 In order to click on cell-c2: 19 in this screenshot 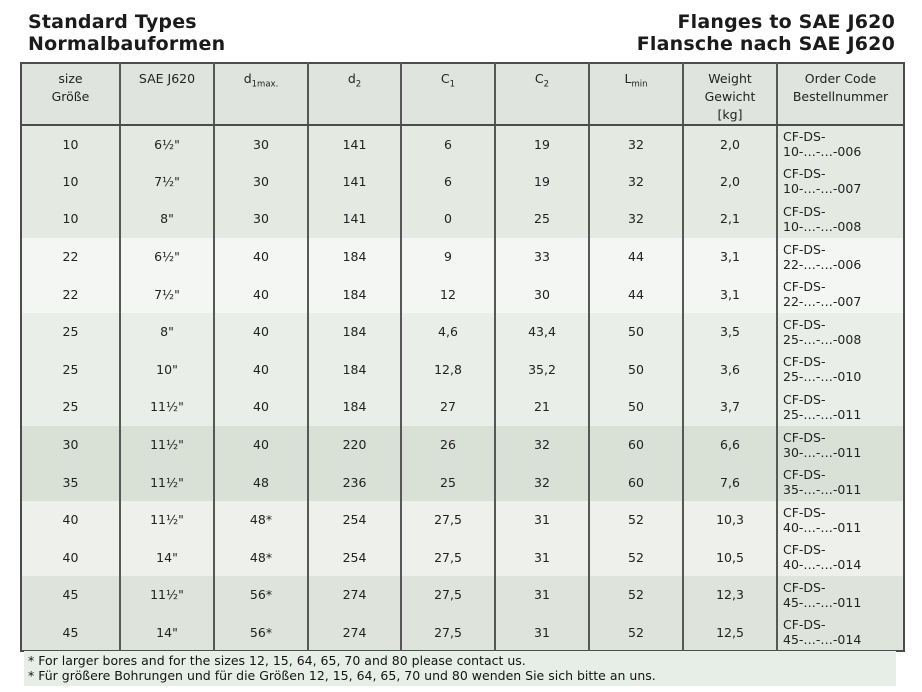, I will do `click(541, 181)`.